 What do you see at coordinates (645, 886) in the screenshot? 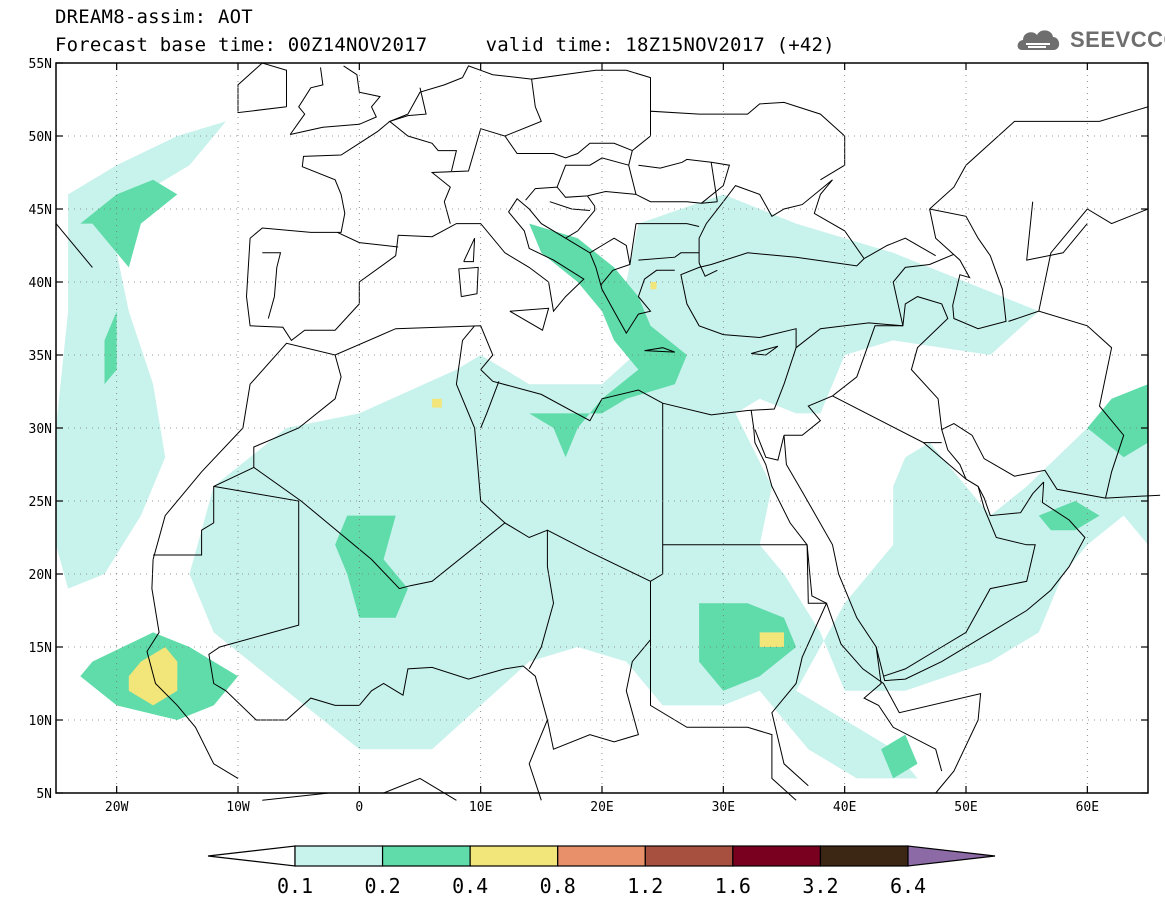
I see `colorbar-label: 1.2` at bounding box center [645, 886].